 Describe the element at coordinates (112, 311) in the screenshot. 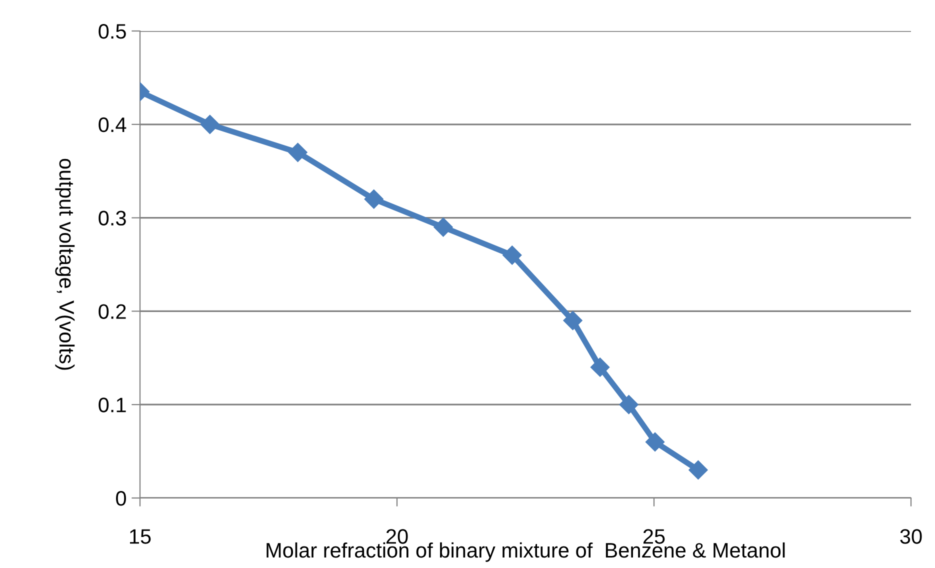

I see `y-tick-label: 0.2` at that location.